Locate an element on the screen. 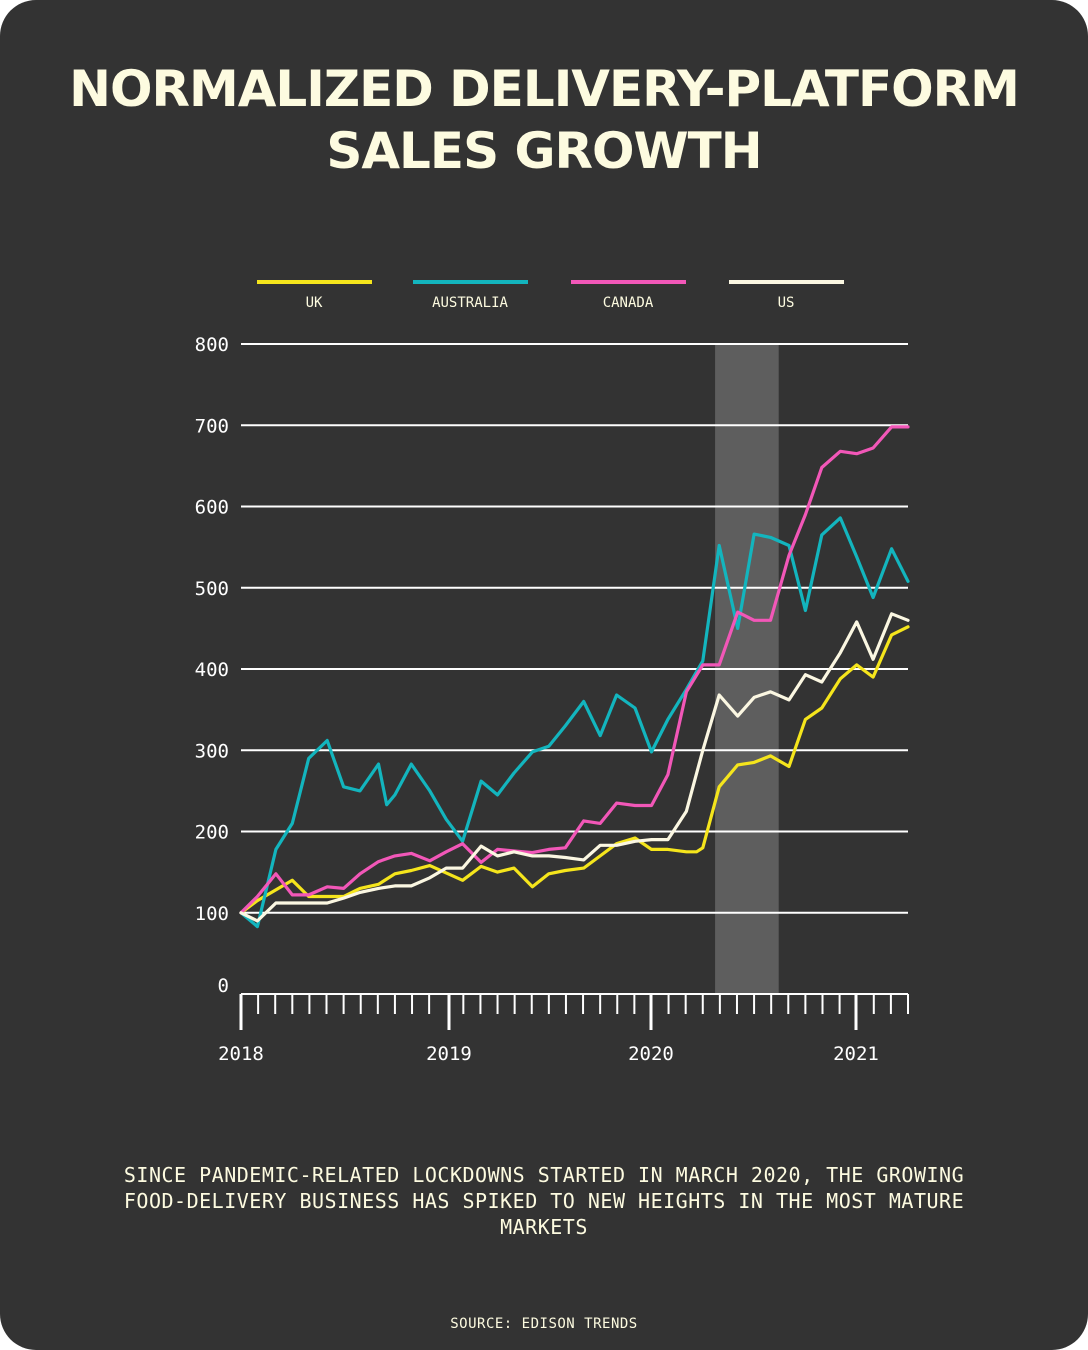 This screenshot has width=1088, height=1350. y-tick-label-200: 200 is located at coordinates (212, 833).